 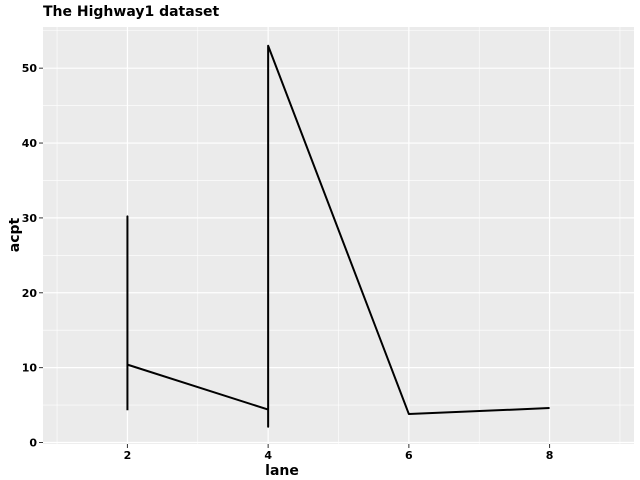 What do you see at coordinates (282, 471) in the screenshot?
I see `x-axis-title: lane` at bounding box center [282, 471].